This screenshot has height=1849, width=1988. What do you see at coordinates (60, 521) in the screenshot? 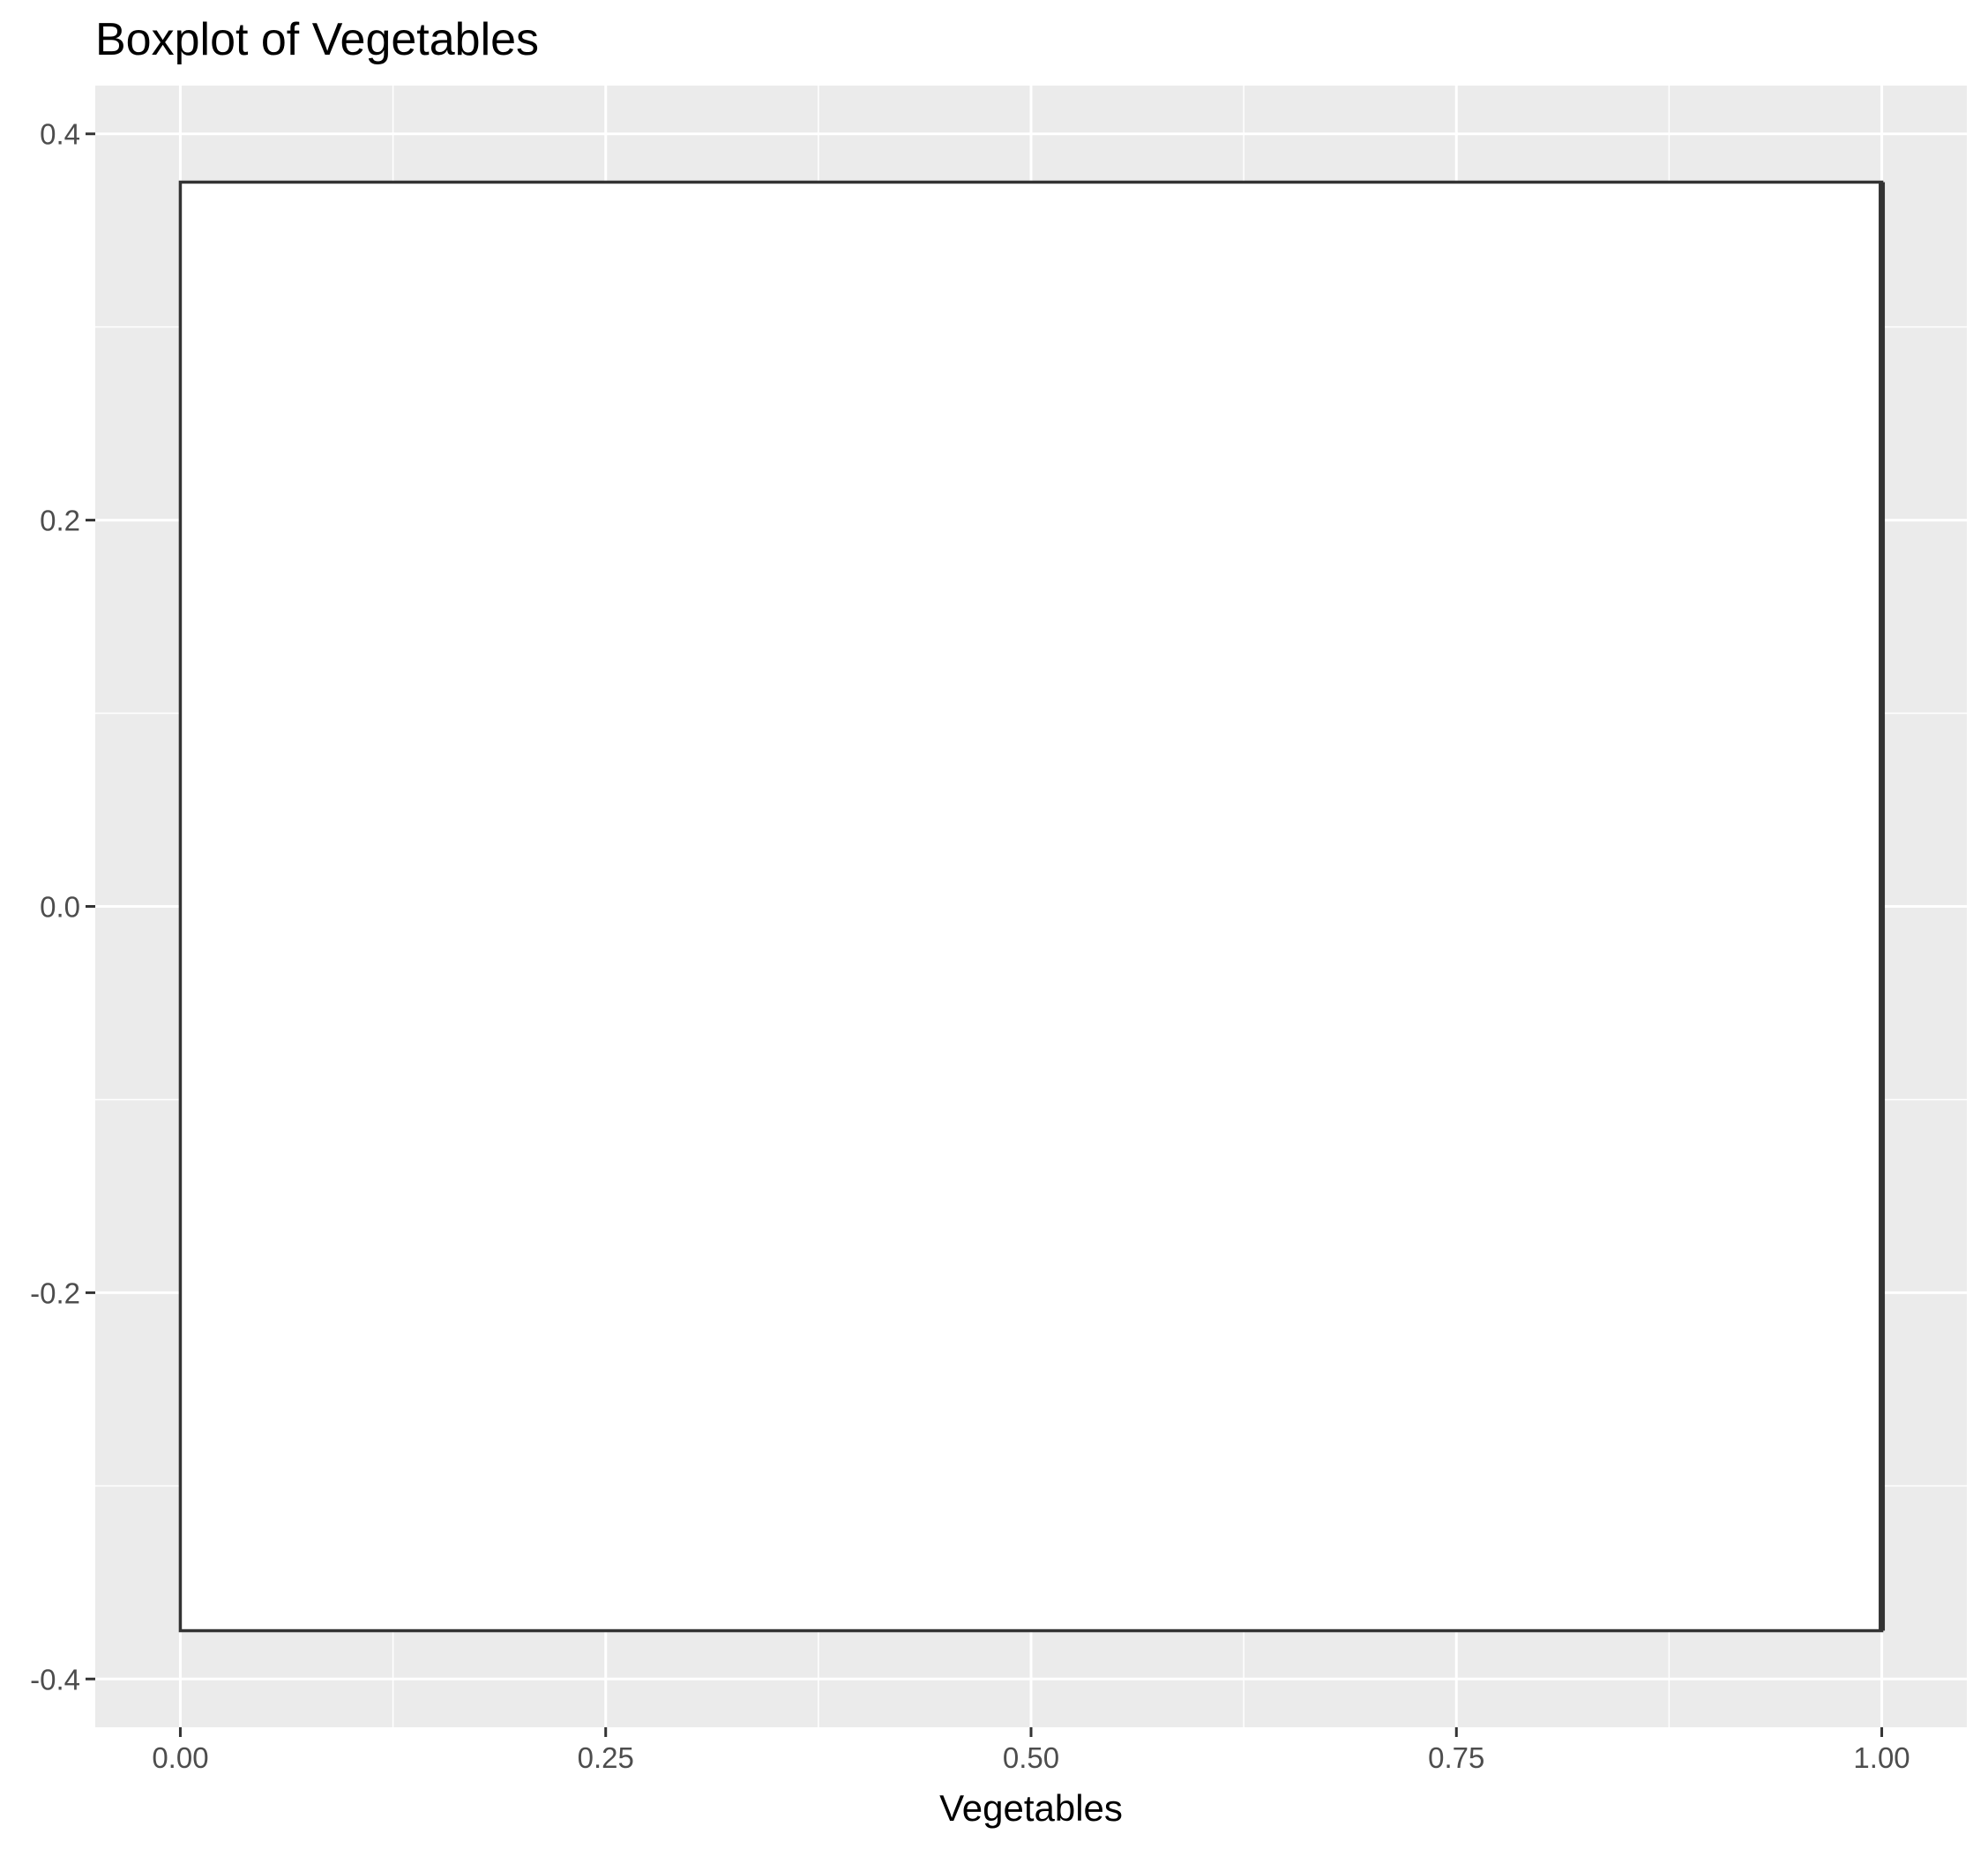
I see `y-tick-label: 0.2` at bounding box center [60, 521].